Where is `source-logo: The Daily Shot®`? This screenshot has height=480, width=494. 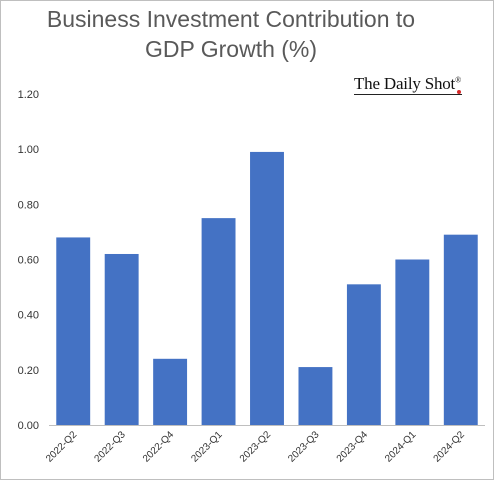 source-logo: The Daily Shot® is located at coordinates (407, 84).